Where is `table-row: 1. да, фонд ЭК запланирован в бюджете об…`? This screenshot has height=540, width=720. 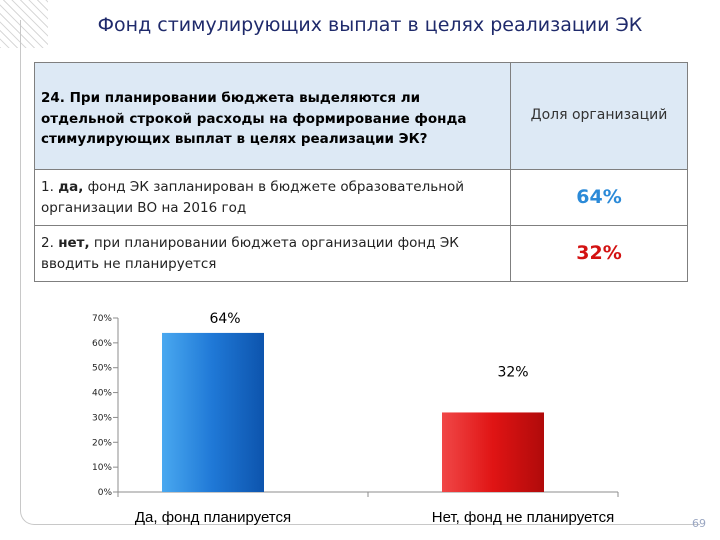 table-row: 1. да, фонд ЭК запланирован в бюджете об… is located at coordinates (361, 197).